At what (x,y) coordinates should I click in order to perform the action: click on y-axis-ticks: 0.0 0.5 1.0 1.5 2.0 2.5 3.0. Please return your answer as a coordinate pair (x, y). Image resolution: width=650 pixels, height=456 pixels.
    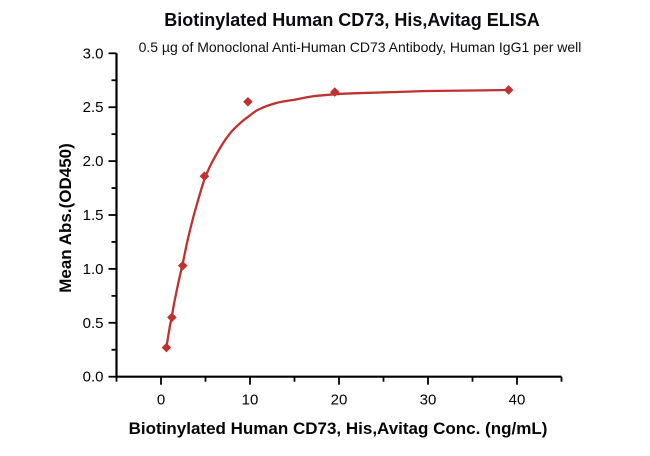
    Looking at the image, I should click on (100, 215).